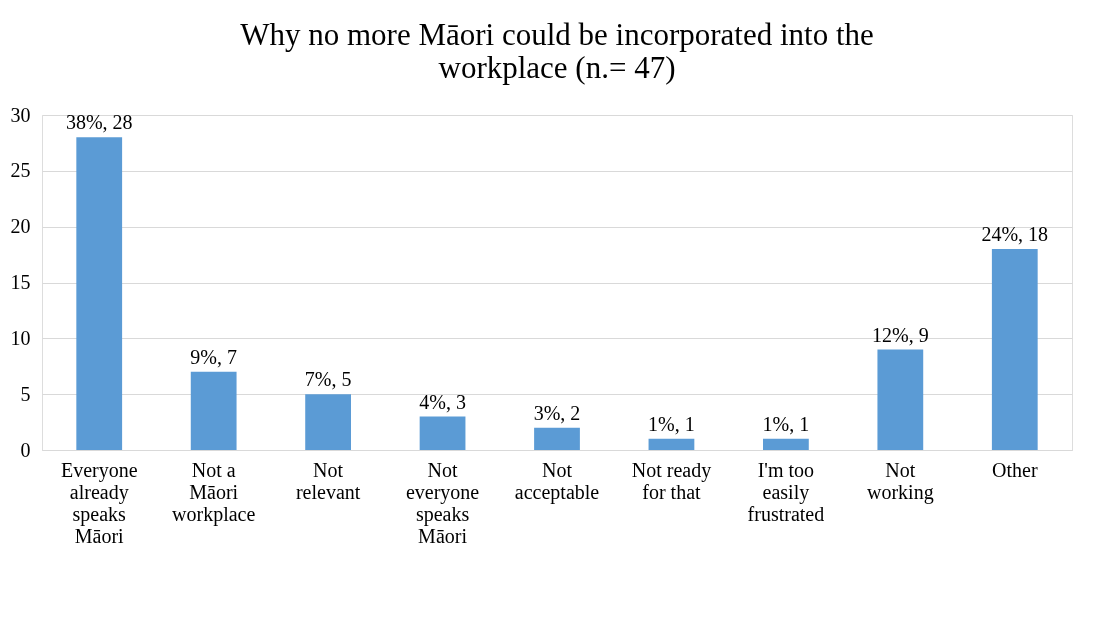  What do you see at coordinates (557, 51) in the screenshot?
I see `chart-title: Why no more Māori could be incorporated into the workplace (n.= 47)` at bounding box center [557, 51].